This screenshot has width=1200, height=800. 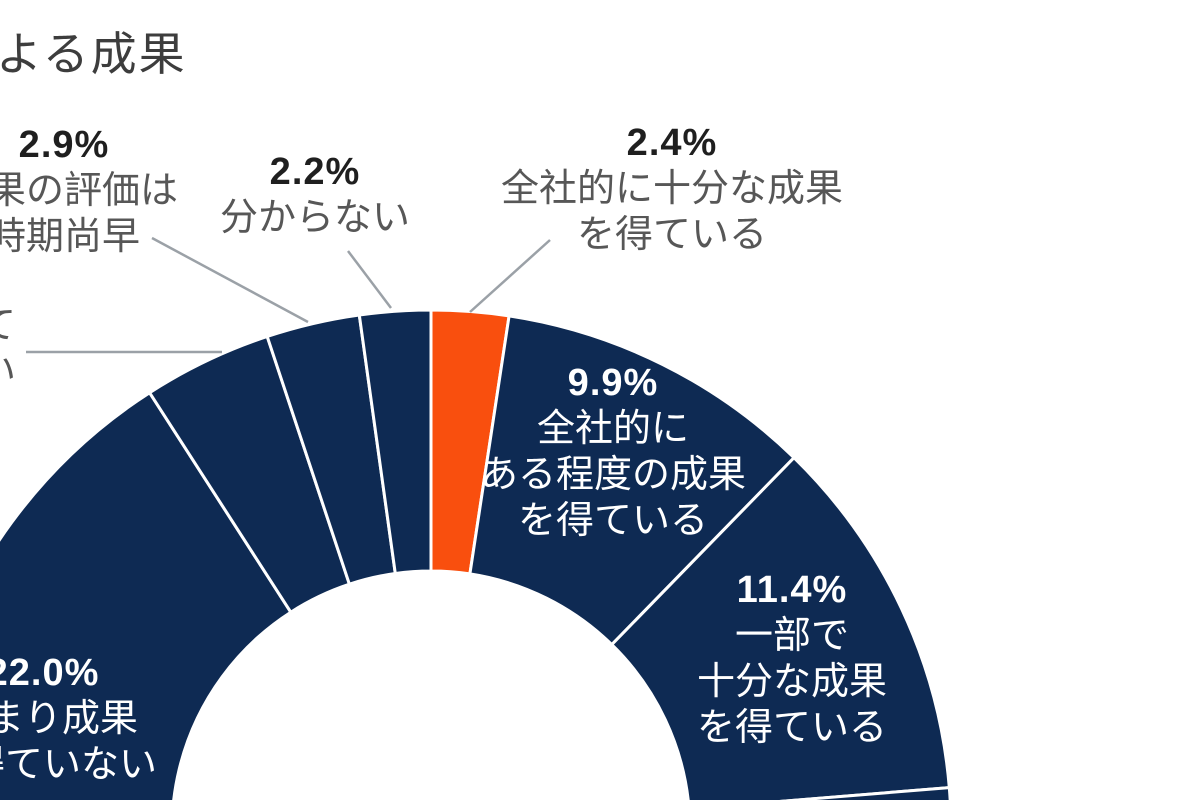 What do you see at coordinates (613, 383) in the screenshot?
I see `callout-percent: 9.9%` at bounding box center [613, 383].